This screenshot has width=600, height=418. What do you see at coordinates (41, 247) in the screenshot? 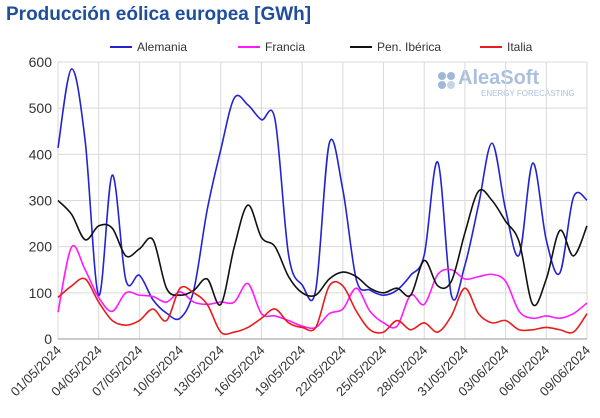
I see `y-tick-label: 200` at bounding box center [41, 247].